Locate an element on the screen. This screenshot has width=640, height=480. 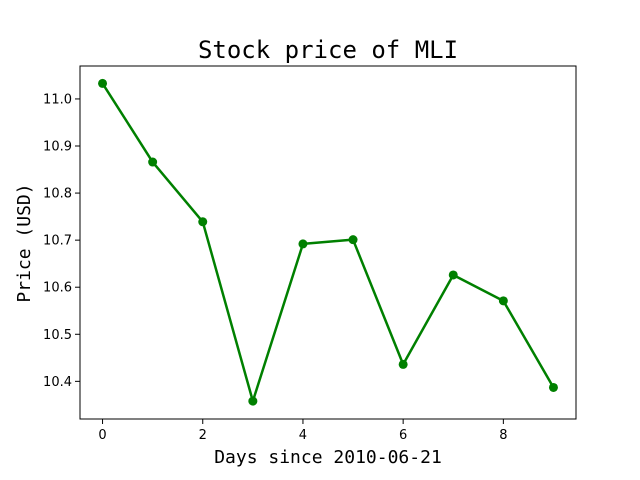
x-axis-label: Days since 2010-06-21 is located at coordinates (328, 457).